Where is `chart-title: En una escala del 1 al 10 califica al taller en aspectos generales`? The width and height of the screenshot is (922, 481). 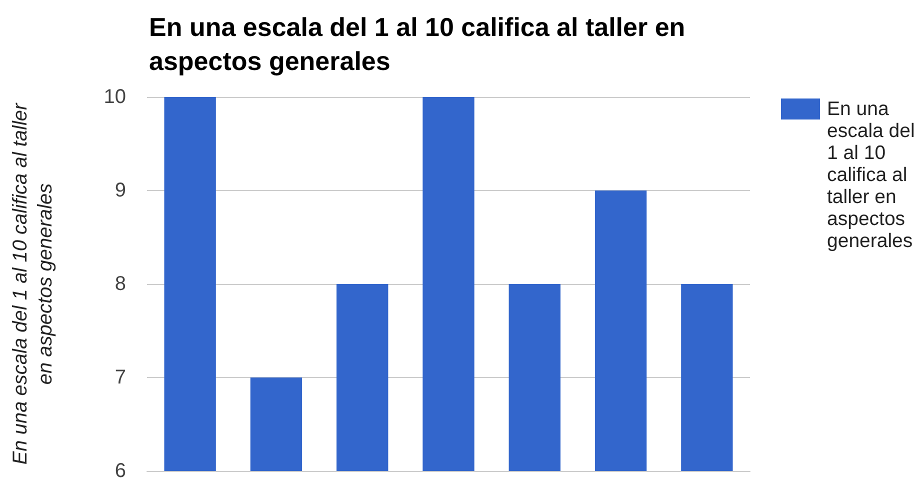
chart-title: En una escala del 1 al 10 califica al taller en aspectos generales is located at coordinates (420, 44).